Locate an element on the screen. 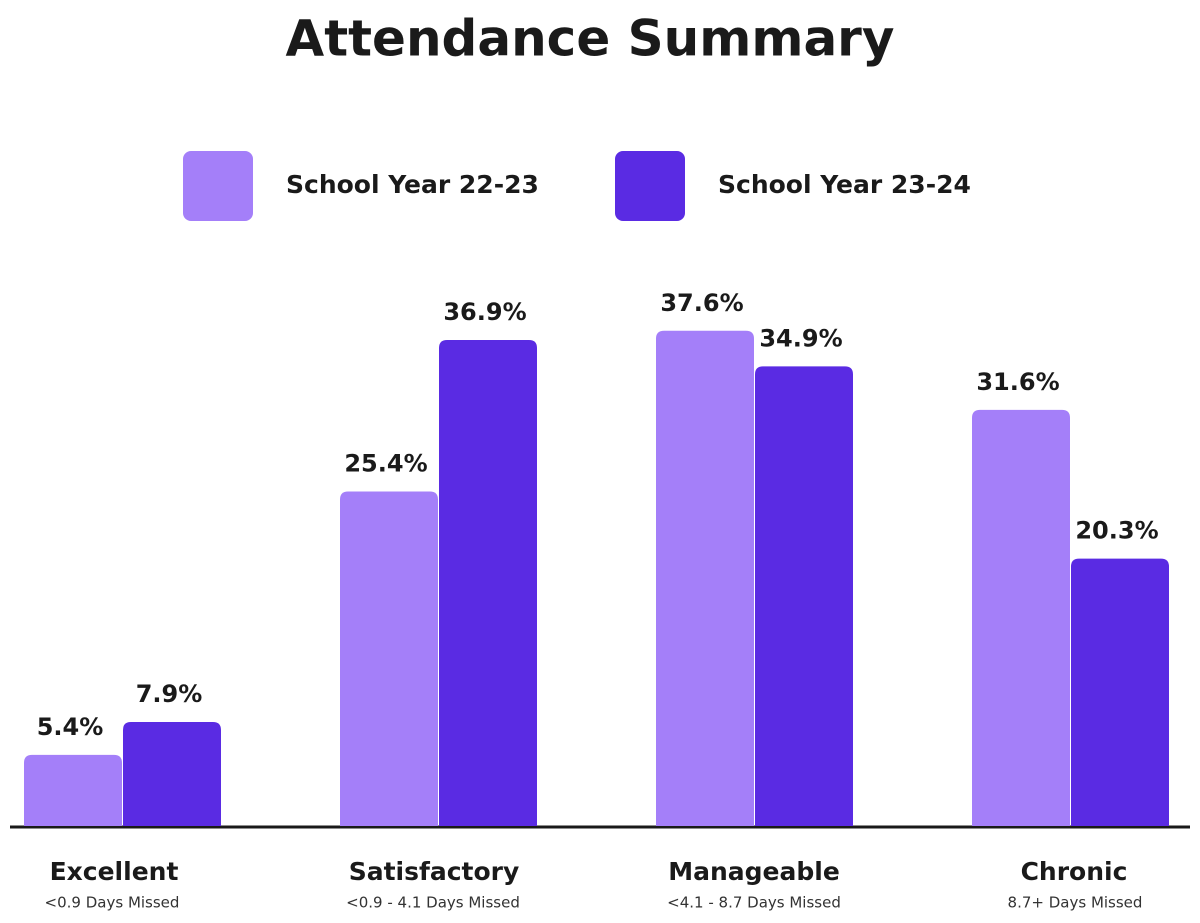 The height and width of the screenshot is (923, 1200). value-label: 20.3% is located at coordinates (1116, 531).